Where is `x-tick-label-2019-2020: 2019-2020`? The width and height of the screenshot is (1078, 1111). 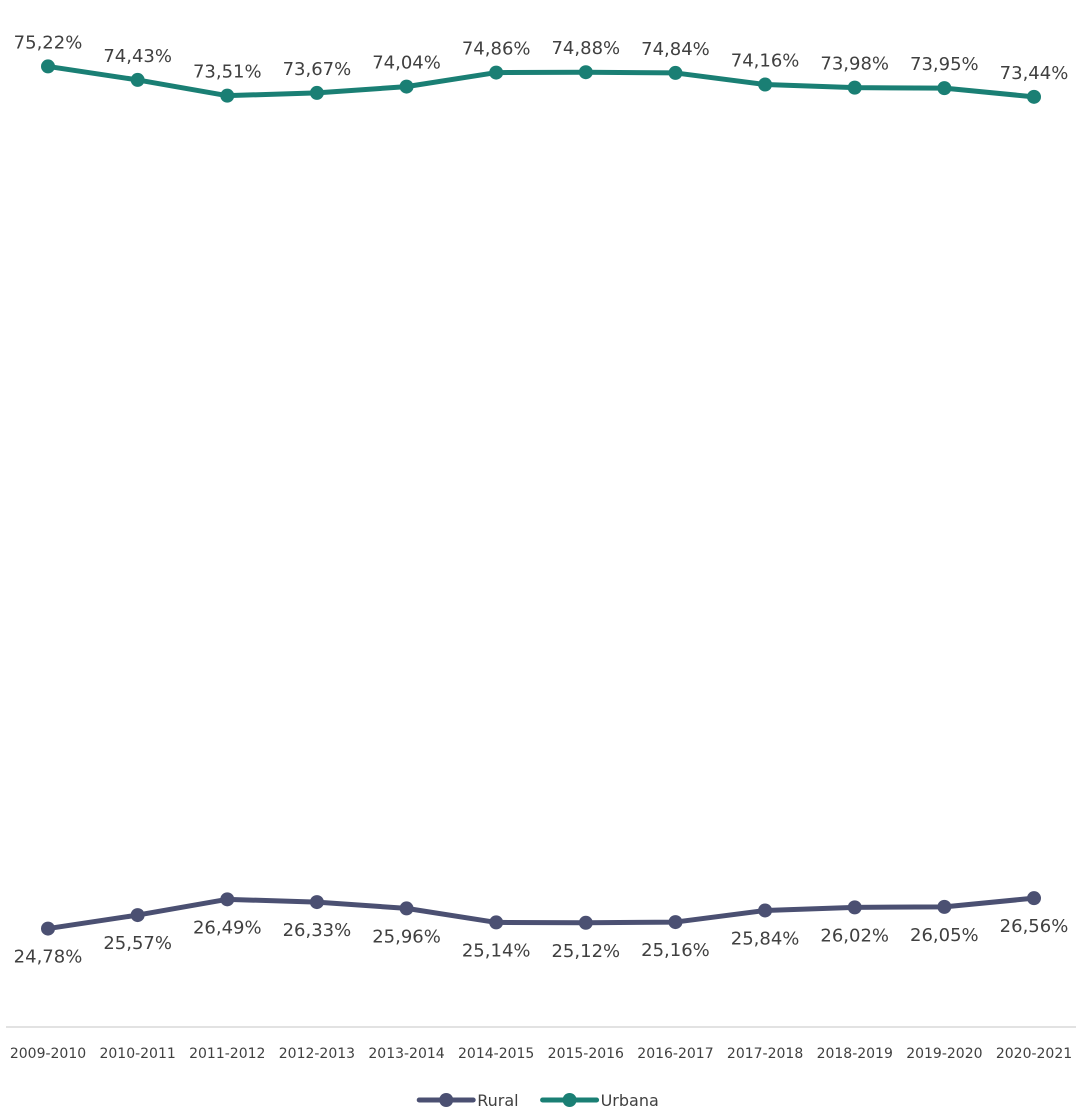
x-tick-label-2019-2020: 2019-2020 is located at coordinates (944, 1054).